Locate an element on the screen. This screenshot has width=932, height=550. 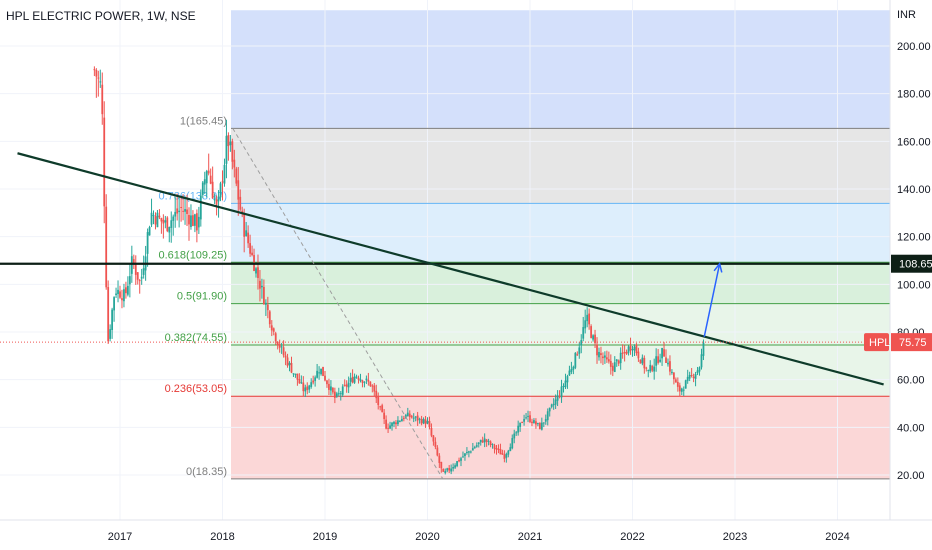
last-price-badge is located at coordinates (911, 342).